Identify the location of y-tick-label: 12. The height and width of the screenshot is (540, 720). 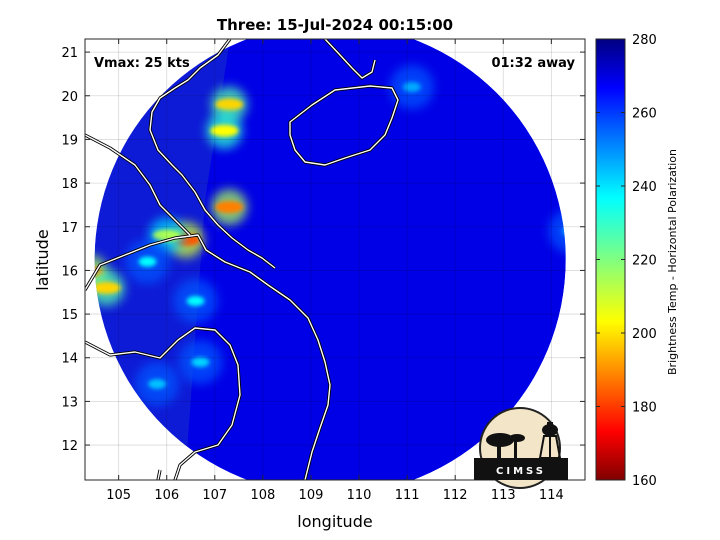
(69, 446).